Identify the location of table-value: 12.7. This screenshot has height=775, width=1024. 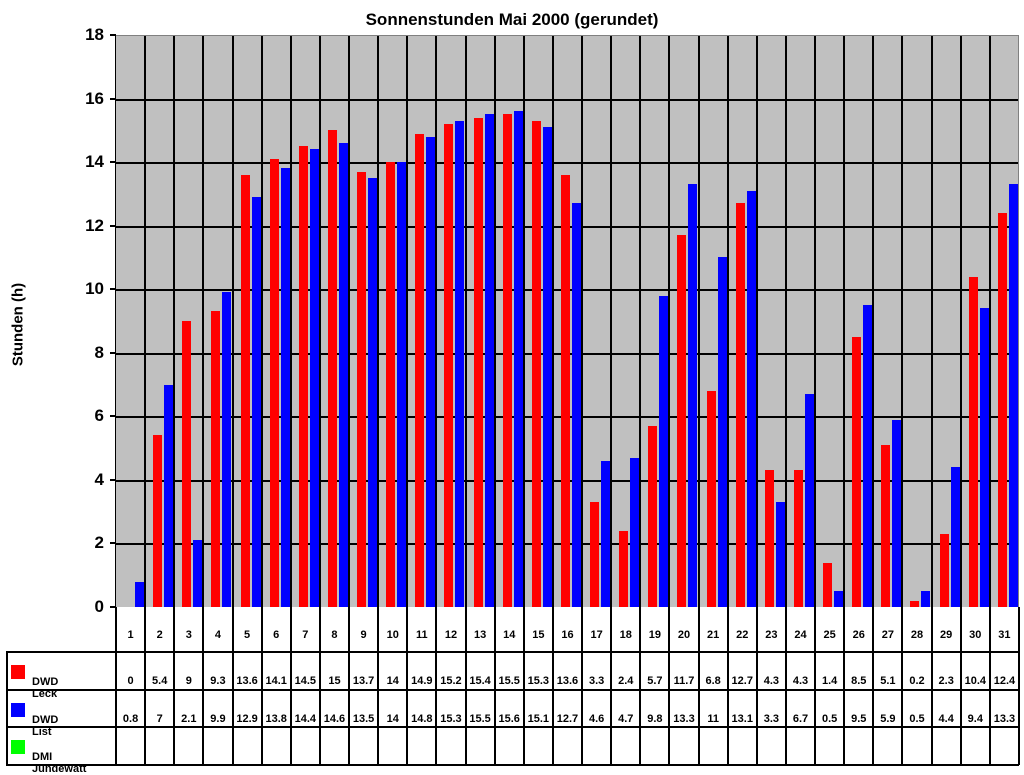
(742, 681).